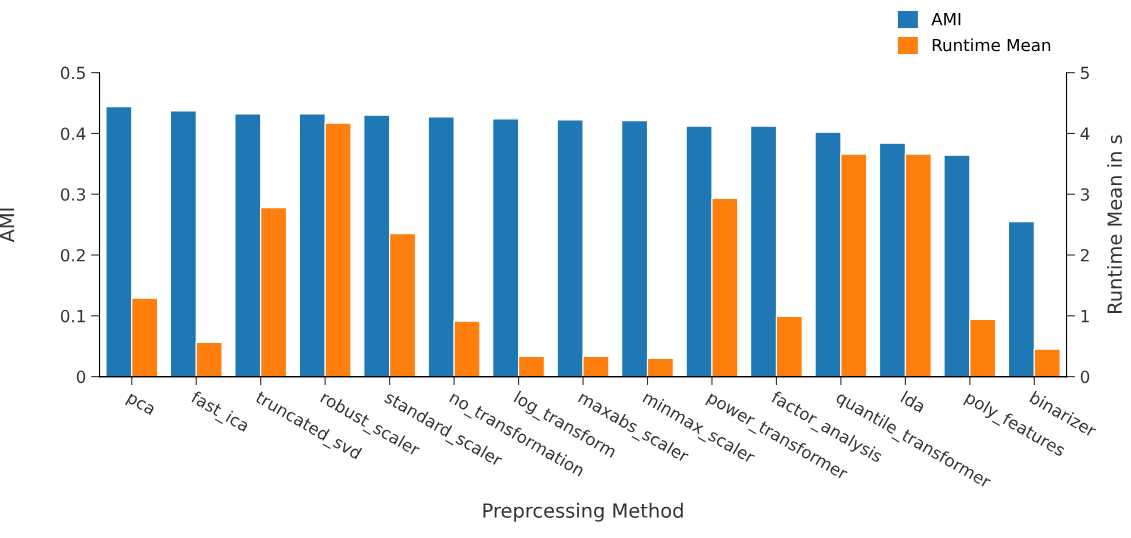 This screenshot has width=1131, height=538. I want to click on y2-tick-label: 4, so click(1085, 133).